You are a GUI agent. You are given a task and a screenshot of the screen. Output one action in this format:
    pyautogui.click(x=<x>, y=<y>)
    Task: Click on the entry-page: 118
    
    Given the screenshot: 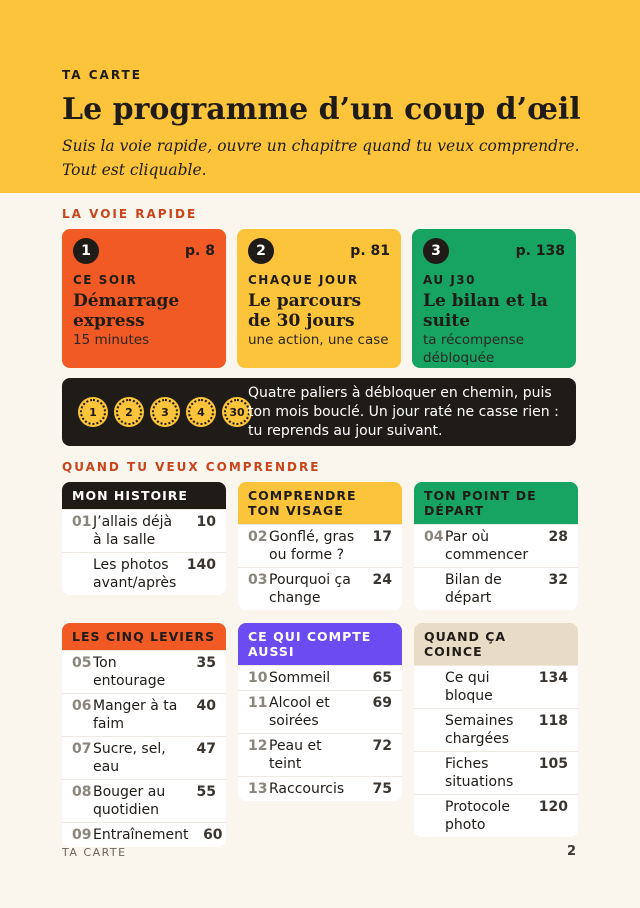 What is the action you would take?
    pyautogui.click(x=553, y=721)
    